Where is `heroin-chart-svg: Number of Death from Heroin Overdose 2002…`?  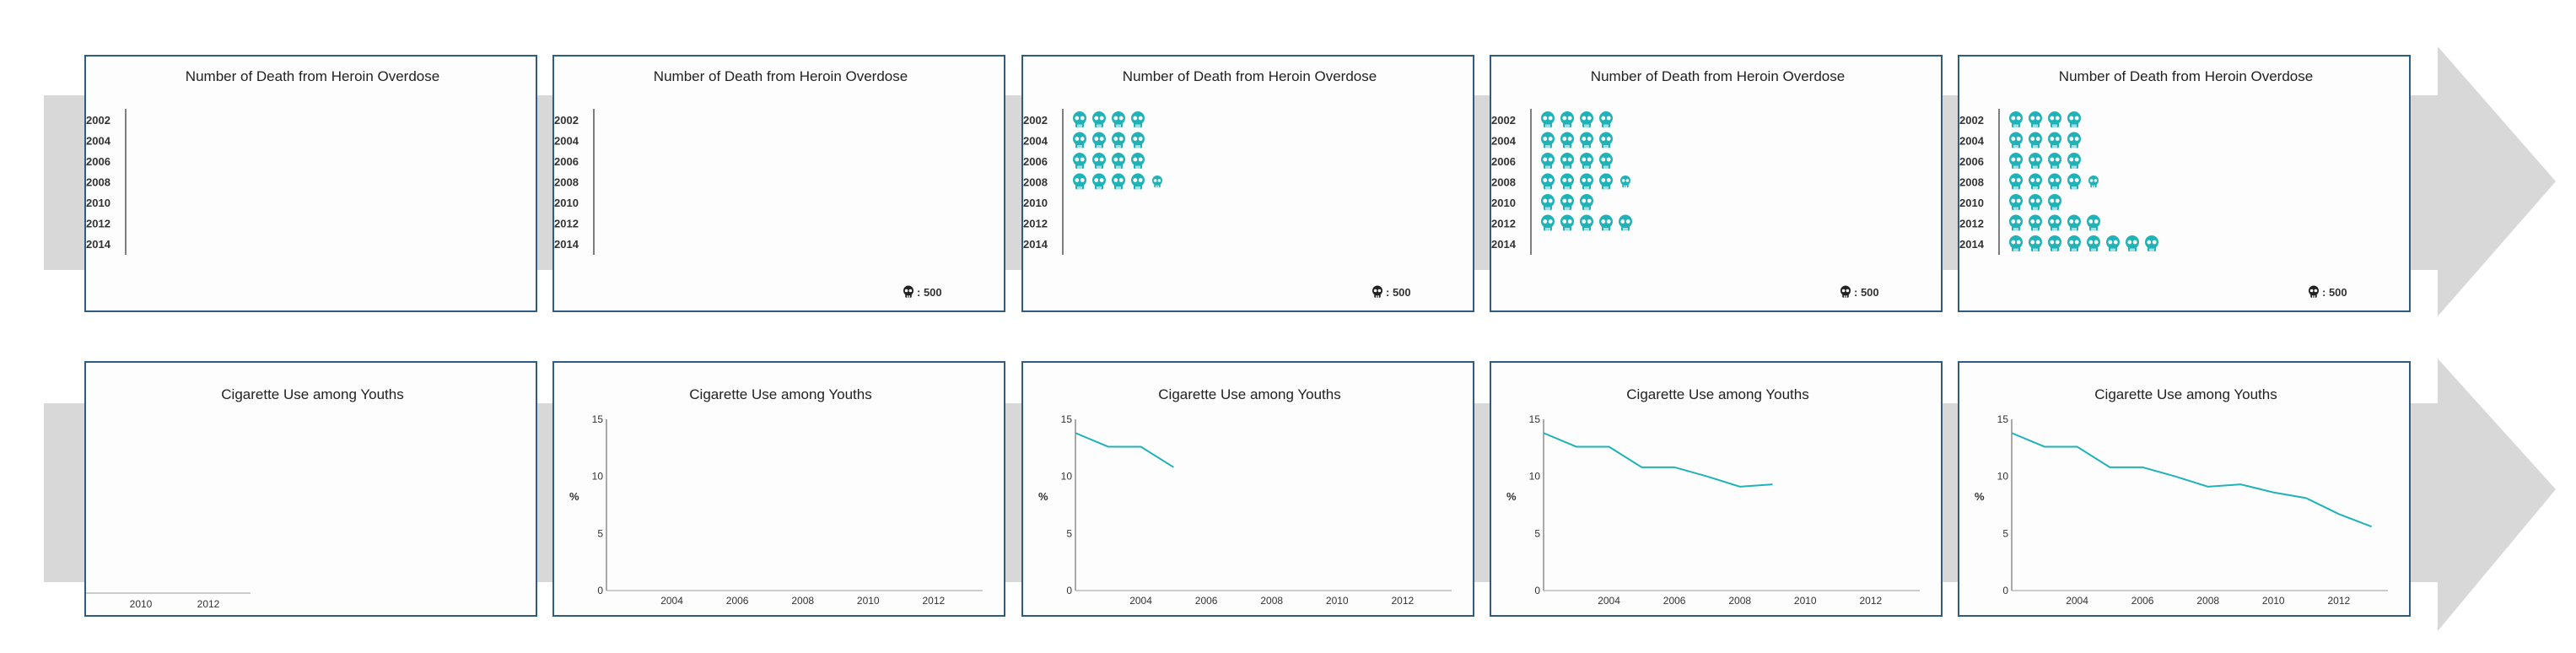
heroin-chart-svg: Number of Death from Heroin Overdose 2002… is located at coordinates (262, 161).